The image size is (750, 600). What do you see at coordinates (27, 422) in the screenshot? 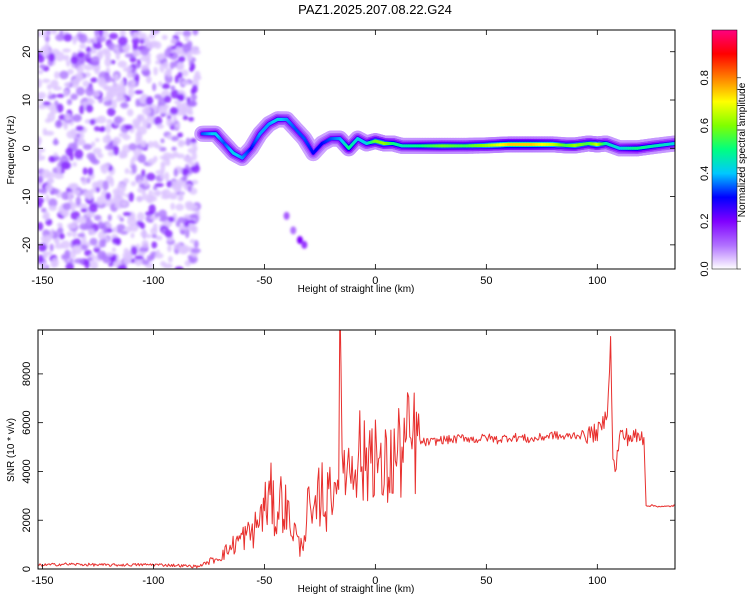
I see `snr-y-tick-label: 6000` at bounding box center [27, 422].